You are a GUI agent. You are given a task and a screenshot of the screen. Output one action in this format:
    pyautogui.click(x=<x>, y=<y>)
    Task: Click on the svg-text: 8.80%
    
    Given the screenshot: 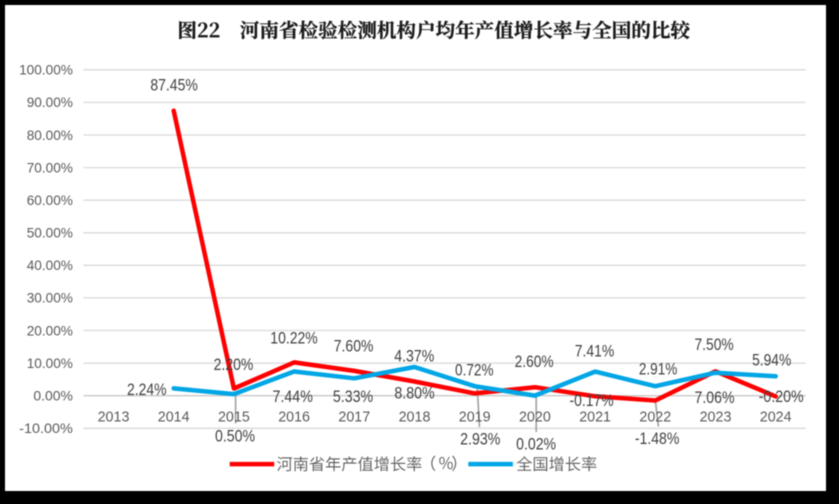 What is the action you would take?
    pyautogui.click(x=414, y=394)
    